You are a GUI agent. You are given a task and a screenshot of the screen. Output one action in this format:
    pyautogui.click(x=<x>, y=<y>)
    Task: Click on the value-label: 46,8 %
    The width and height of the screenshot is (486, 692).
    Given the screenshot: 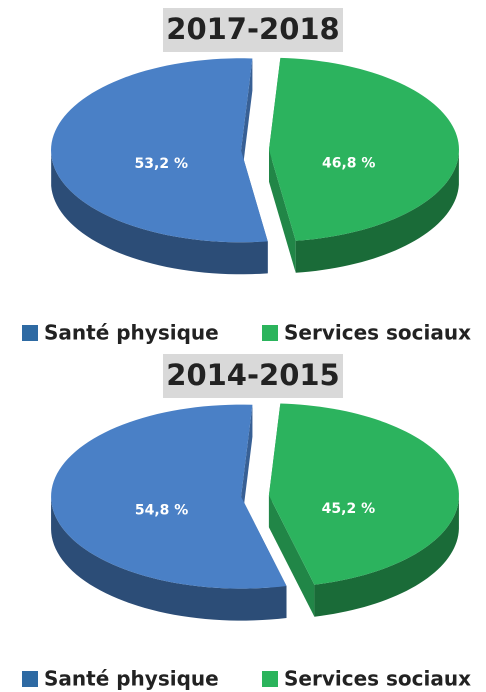 What is the action you would take?
    pyautogui.click(x=348, y=164)
    